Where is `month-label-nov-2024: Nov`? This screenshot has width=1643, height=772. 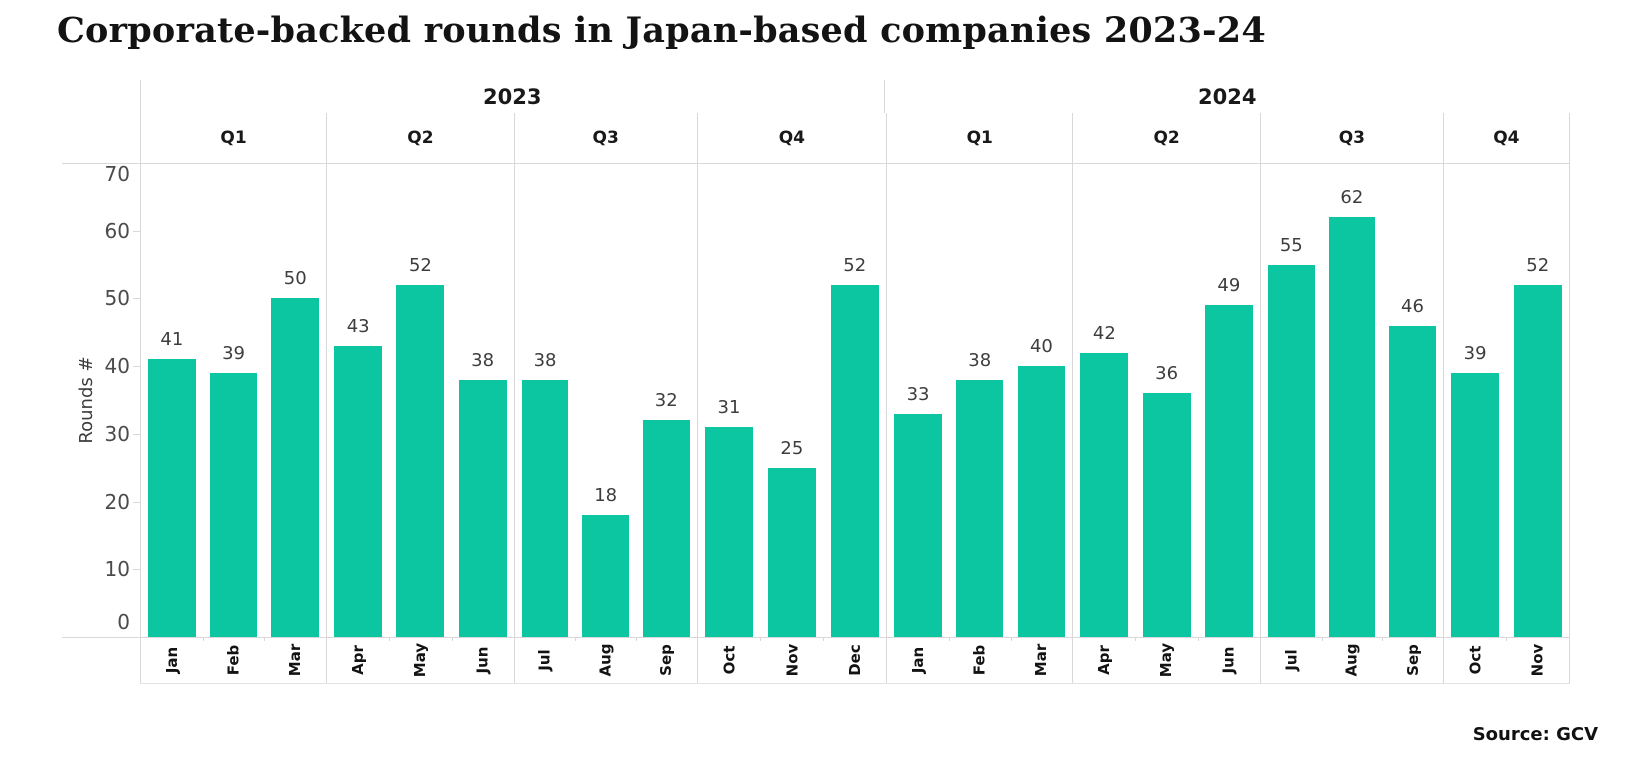
month-label-nov-2024: Nov is located at coordinates (1537, 660).